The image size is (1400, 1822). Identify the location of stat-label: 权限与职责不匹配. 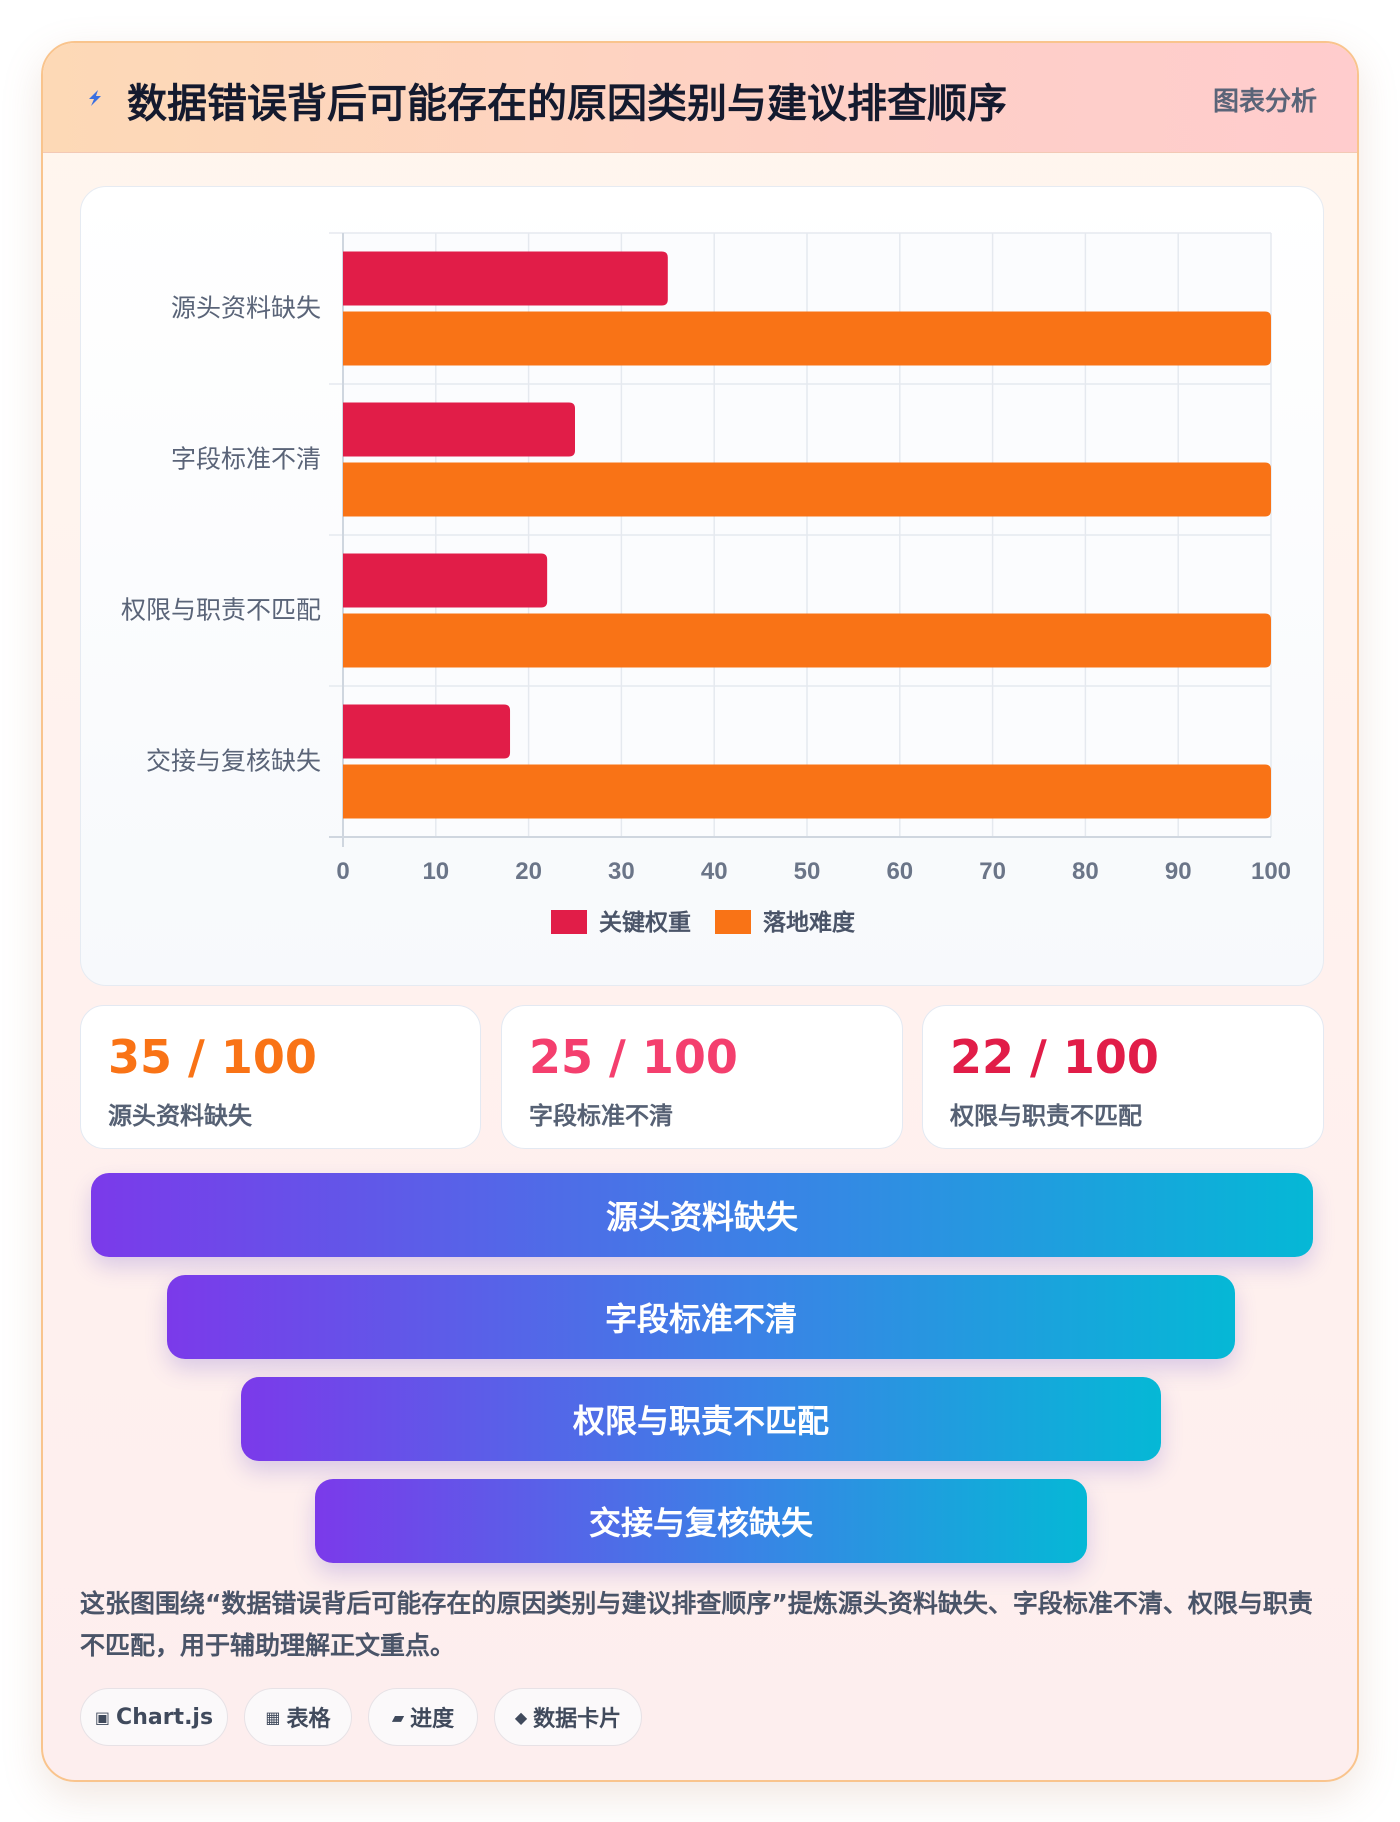
(1046, 1116).